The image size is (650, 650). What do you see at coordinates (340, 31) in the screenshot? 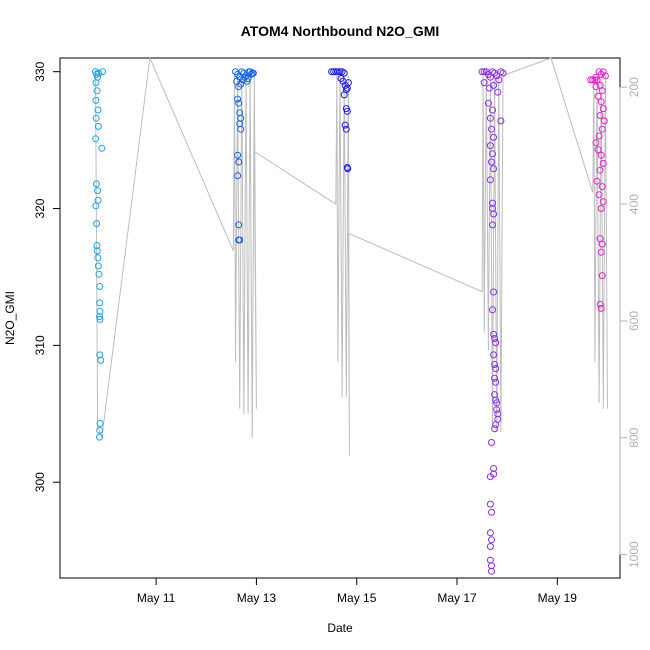
I see `chart-title: ATOM4 Northbound N2O_GMI` at bounding box center [340, 31].